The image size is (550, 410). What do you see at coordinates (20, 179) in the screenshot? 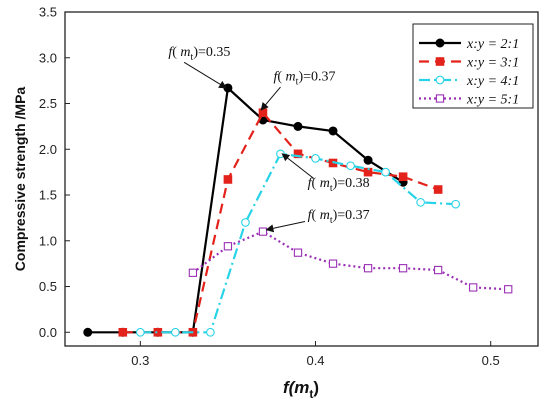
I see `y-axis-label: Compressive strength /MPa` at bounding box center [20, 179].